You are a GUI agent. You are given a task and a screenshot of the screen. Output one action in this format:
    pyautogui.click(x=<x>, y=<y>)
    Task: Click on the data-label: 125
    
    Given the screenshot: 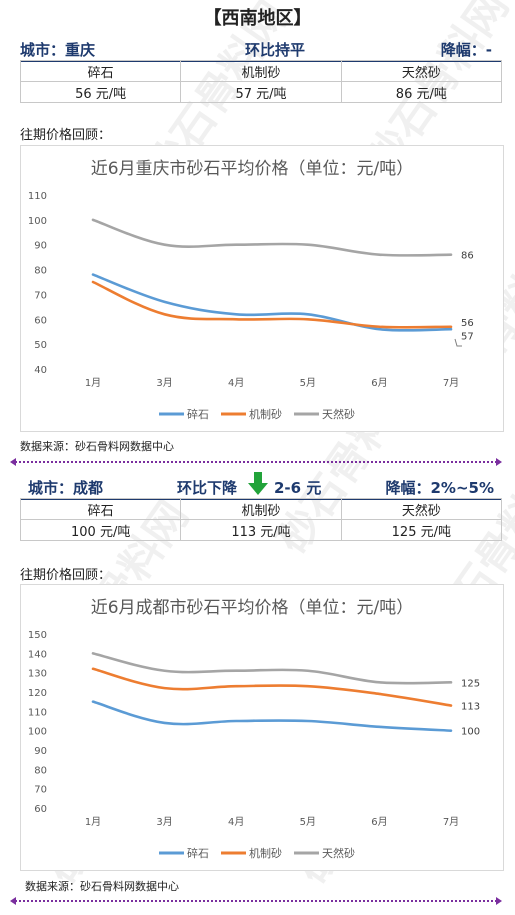 What is the action you would take?
    pyautogui.click(x=470, y=683)
    